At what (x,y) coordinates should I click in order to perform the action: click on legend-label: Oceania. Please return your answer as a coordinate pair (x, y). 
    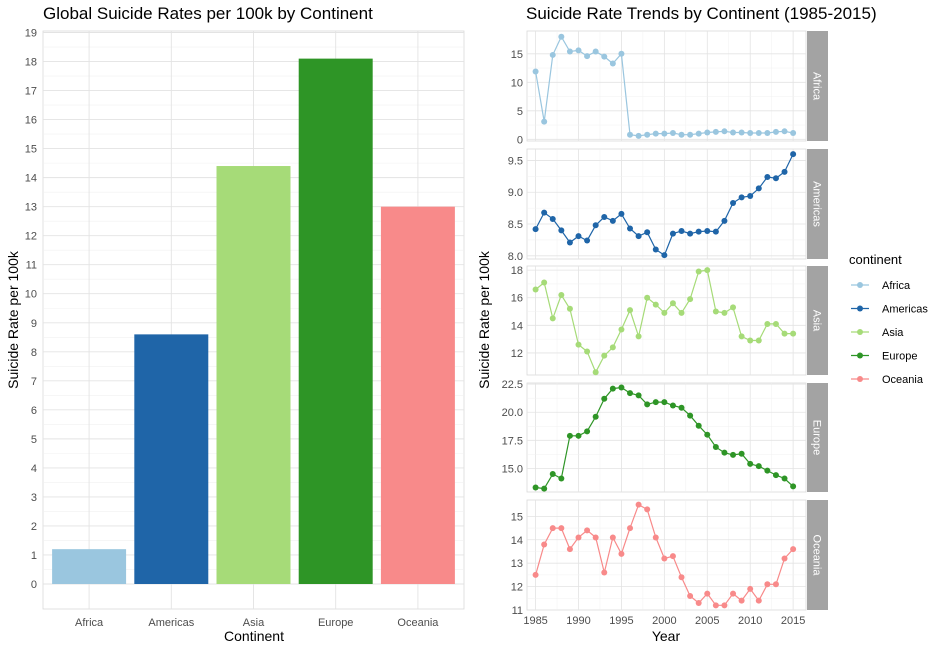
    Looking at the image, I should click on (903, 380).